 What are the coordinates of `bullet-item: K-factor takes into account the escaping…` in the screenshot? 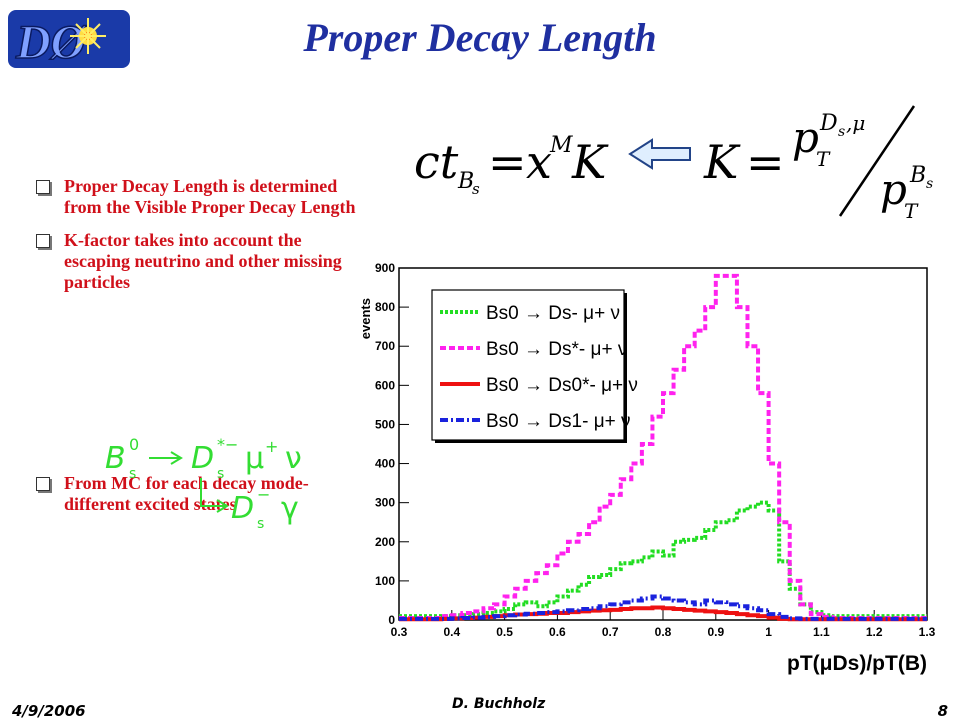 It's located at (196, 261).